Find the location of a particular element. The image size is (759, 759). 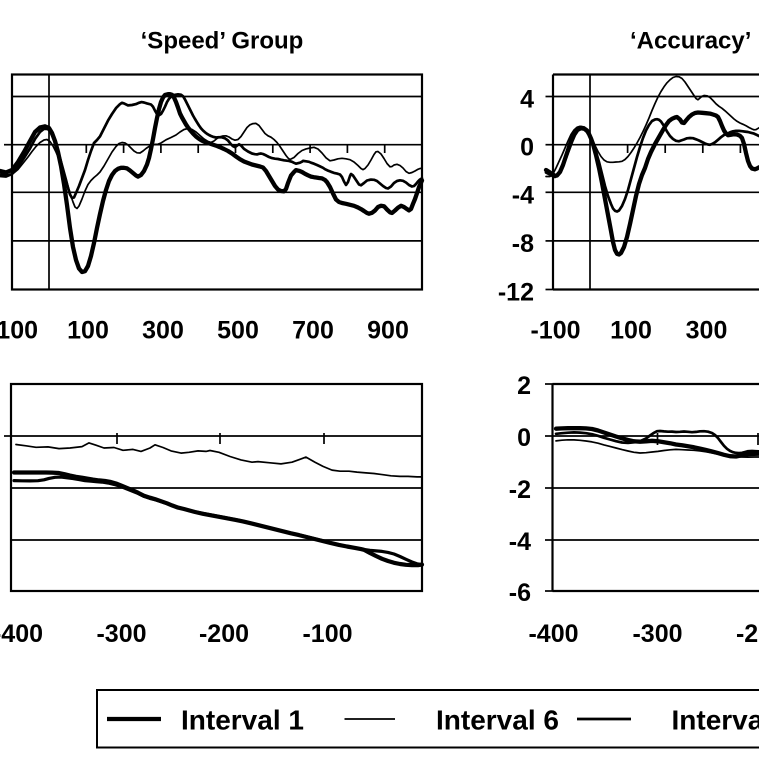

svg-text: ‘Speed’ Group is located at coordinates (222, 41).